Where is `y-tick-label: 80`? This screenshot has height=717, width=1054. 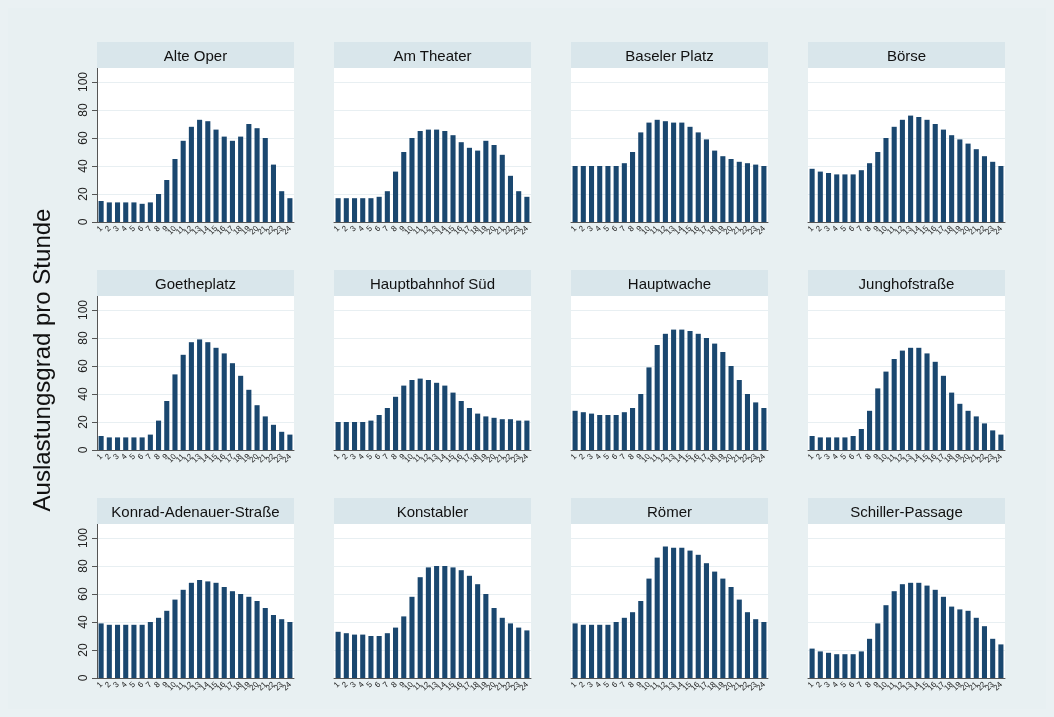 y-tick-label: 80 is located at coordinates (83, 566).